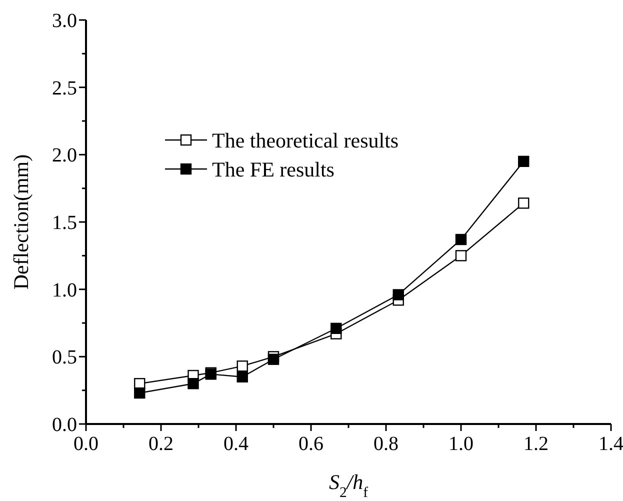  I want to click on x-tick-label: 0.2, so click(161, 444).